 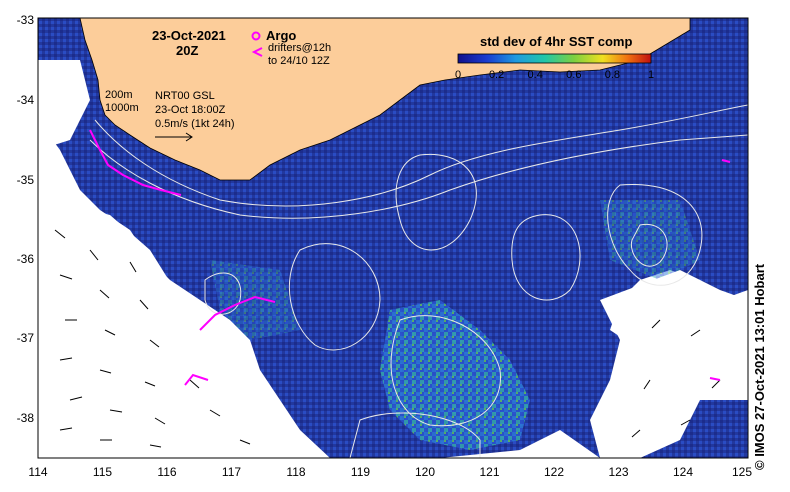 I want to click on drifter-icon, so click(x=257, y=52).